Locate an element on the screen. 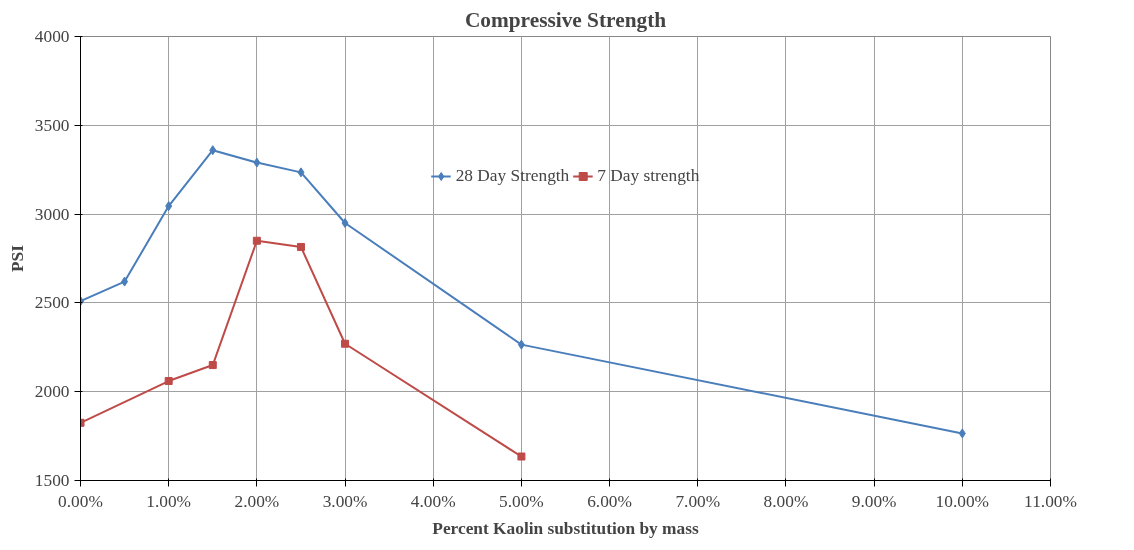 Image resolution: width=1134 pixels, height=550 pixels. x-tick-label: 7.00% is located at coordinates (698, 501).